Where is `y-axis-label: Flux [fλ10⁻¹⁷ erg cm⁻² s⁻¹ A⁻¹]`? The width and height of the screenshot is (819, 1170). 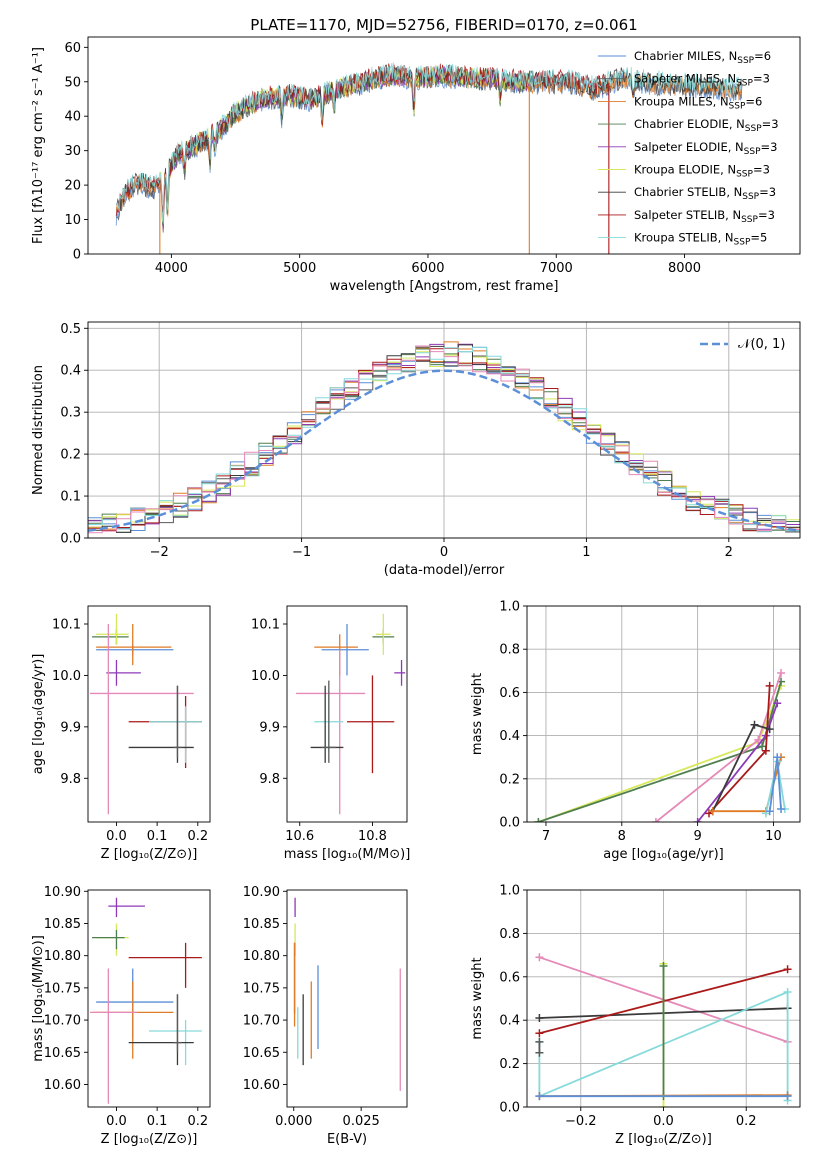
y-axis-label: Flux [fλ10⁻¹⁷ erg cm⁻² s⁻¹ A⁻¹] is located at coordinates (38, 145).